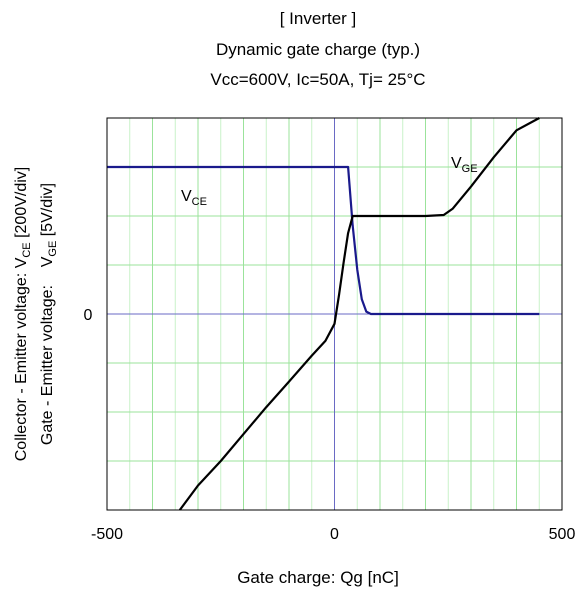  I want to click on title-line-3: Vcc=600V, Ic=50A, Tj= 25°C, so click(317, 79).